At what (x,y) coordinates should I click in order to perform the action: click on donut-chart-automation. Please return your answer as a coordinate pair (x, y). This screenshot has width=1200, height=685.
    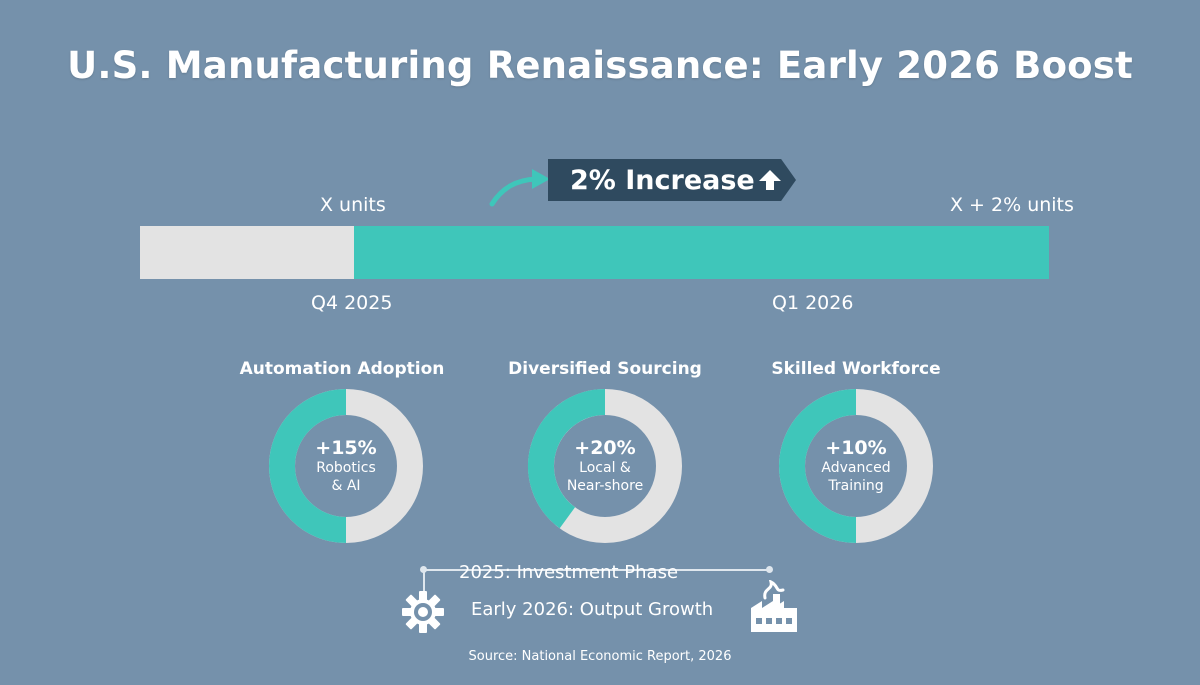
    Looking at the image, I should click on (346, 466).